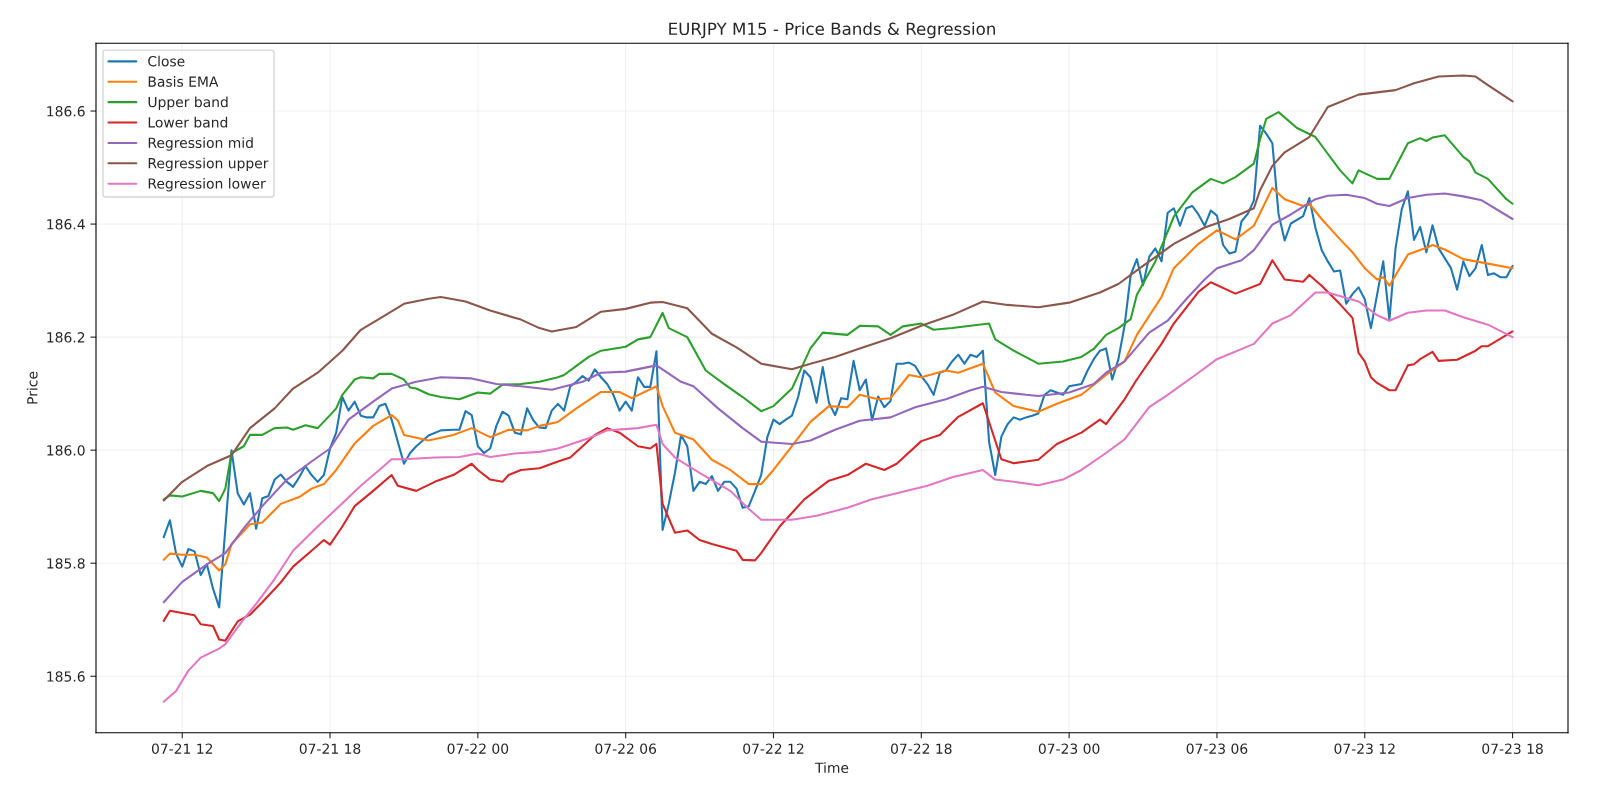 The image size is (1600, 800). Describe the element at coordinates (188, 103) in the screenshot. I see `legend-label: Upper band` at that location.